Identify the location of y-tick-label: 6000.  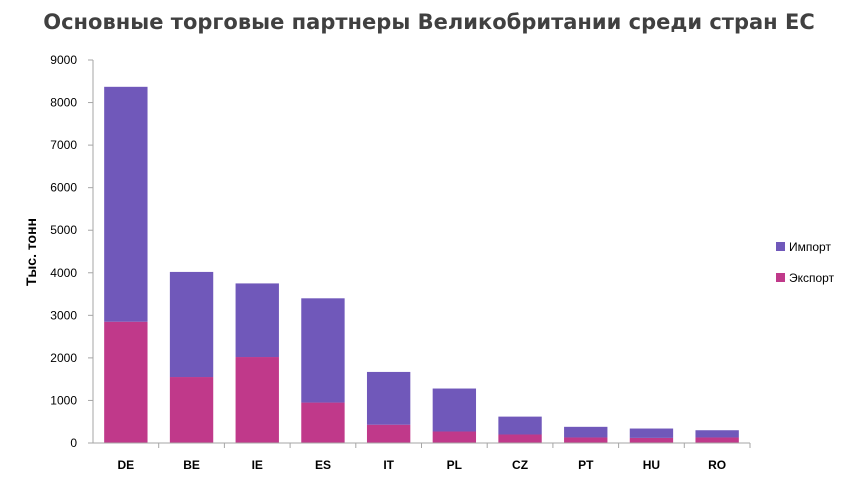
(63, 188).